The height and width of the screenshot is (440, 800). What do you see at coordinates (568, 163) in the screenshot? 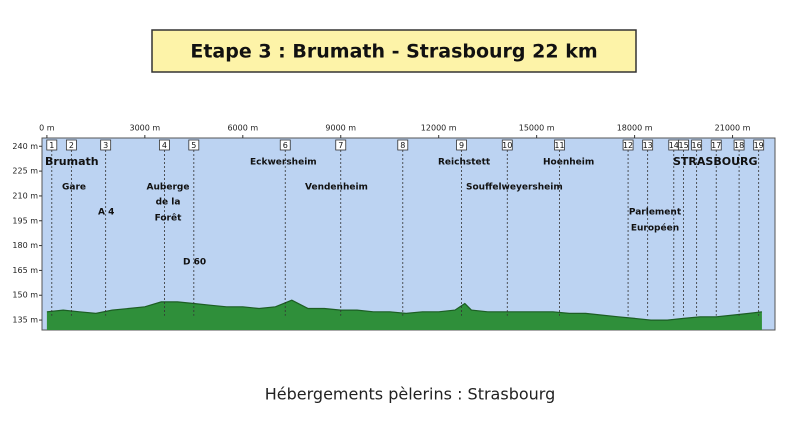
I see `place-label: Hoenheim` at bounding box center [568, 163].